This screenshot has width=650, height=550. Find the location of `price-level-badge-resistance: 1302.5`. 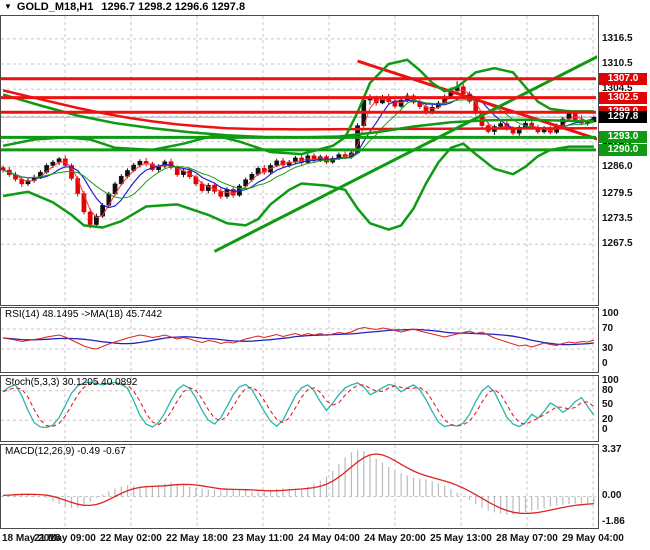

price-level-badge-resistance: 1302.5 is located at coordinates (623, 98).